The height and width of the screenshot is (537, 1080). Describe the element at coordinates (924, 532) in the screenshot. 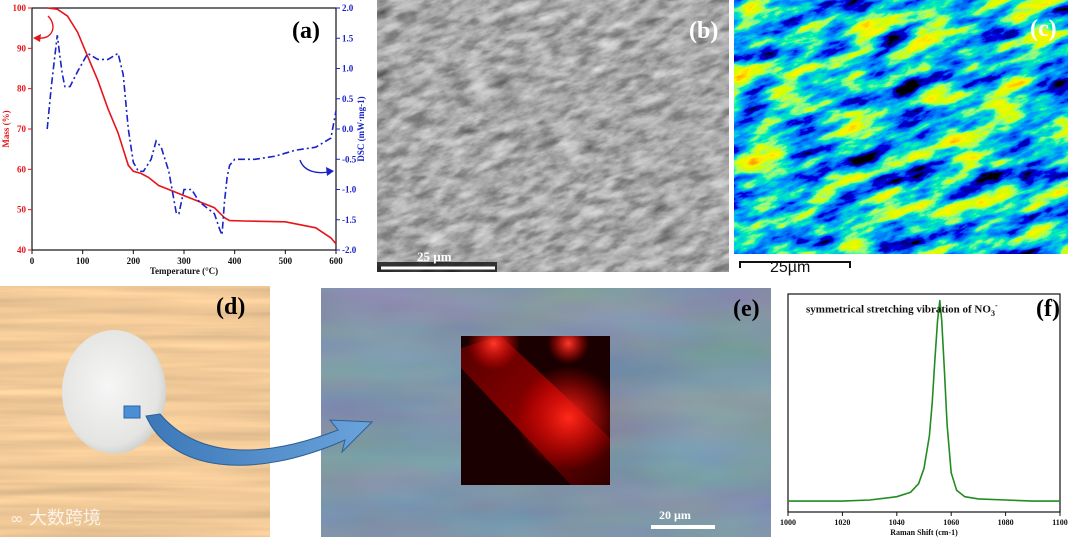

I see `x-axis-label: Raman Shift (cm-1)` at that location.